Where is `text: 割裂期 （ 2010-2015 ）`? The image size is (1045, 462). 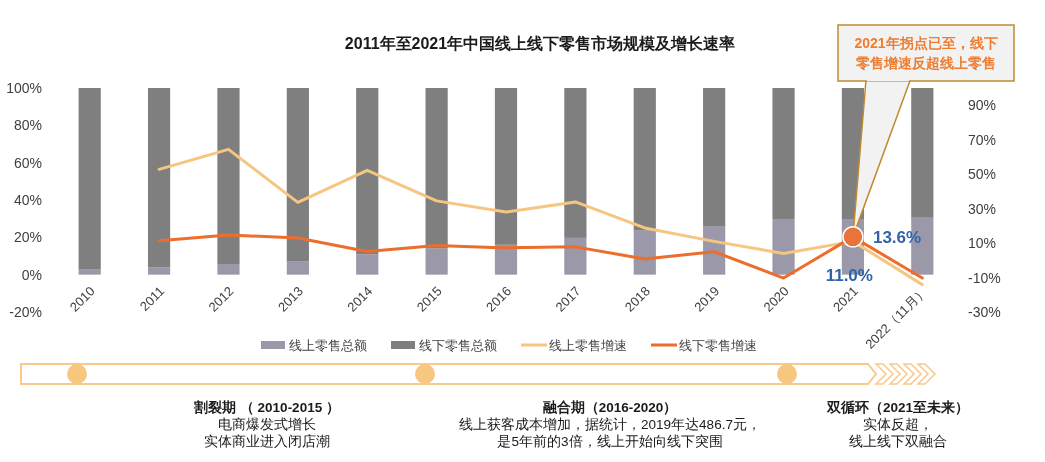
text: 割裂期 （ 2010-2015 ） is located at coordinates (266, 407).